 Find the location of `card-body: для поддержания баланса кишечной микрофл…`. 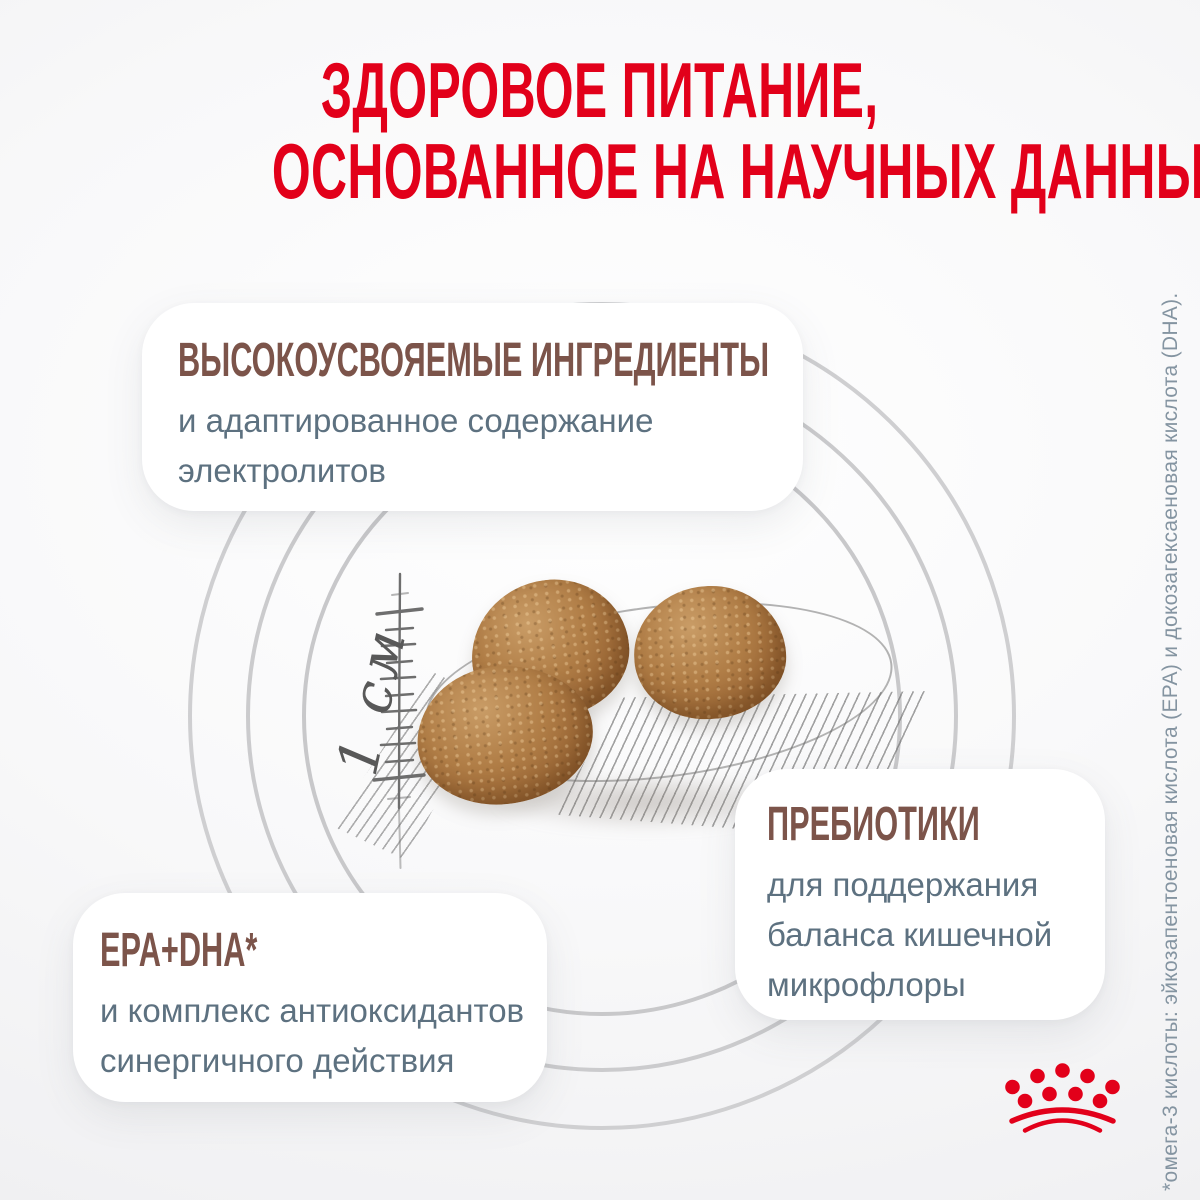

card-body: для поддержания баланса кишечной микрофл… is located at coordinates (910, 934).